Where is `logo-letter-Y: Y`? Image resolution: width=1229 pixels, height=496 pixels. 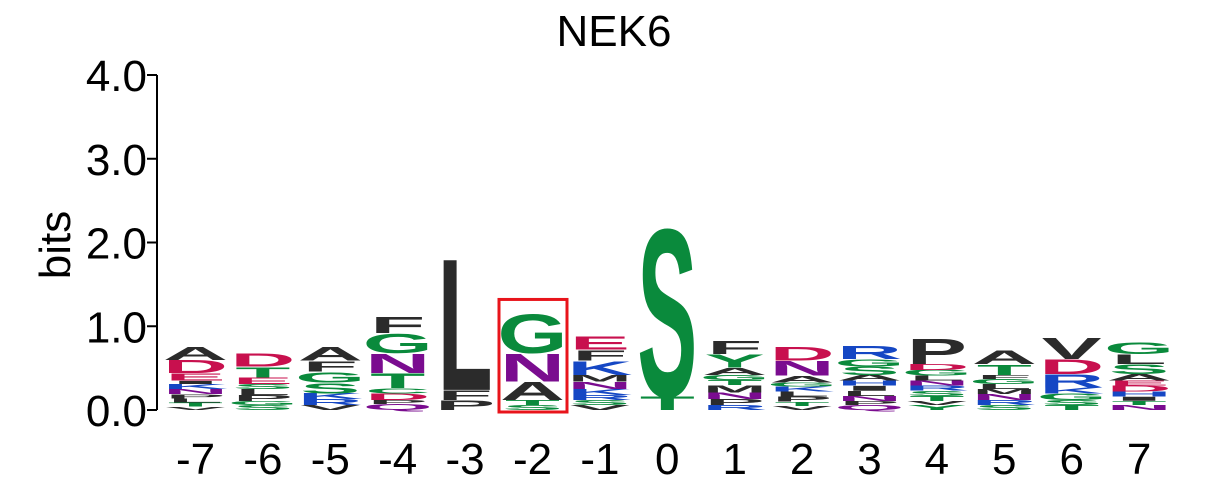
logo-letter-Y: Y is located at coordinates (937, 408).